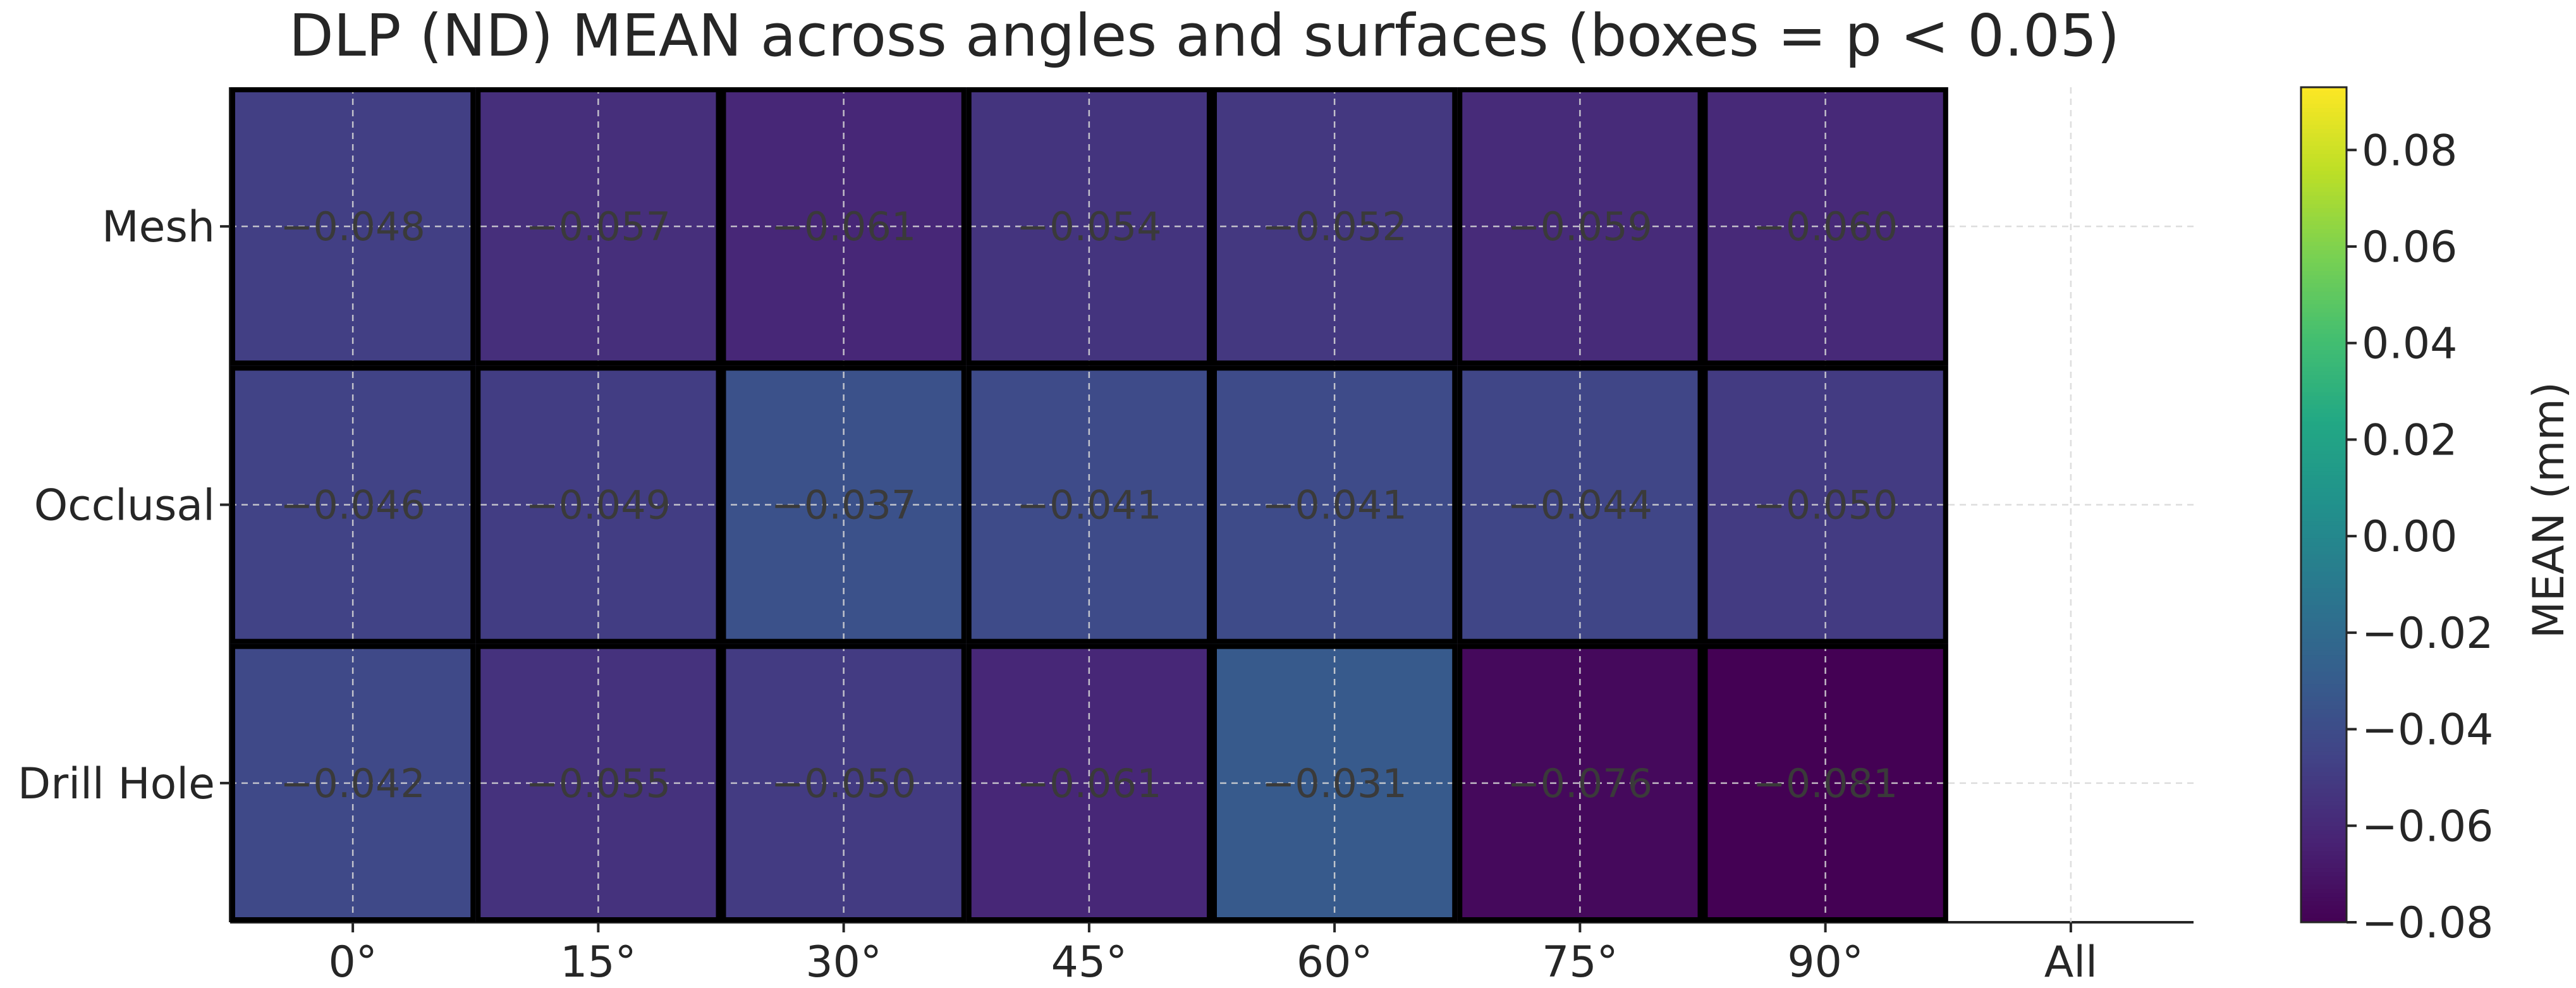  What do you see at coordinates (1825, 961) in the screenshot?
I see `x-tick-label: 90°` at bounding box center [1825, 961].